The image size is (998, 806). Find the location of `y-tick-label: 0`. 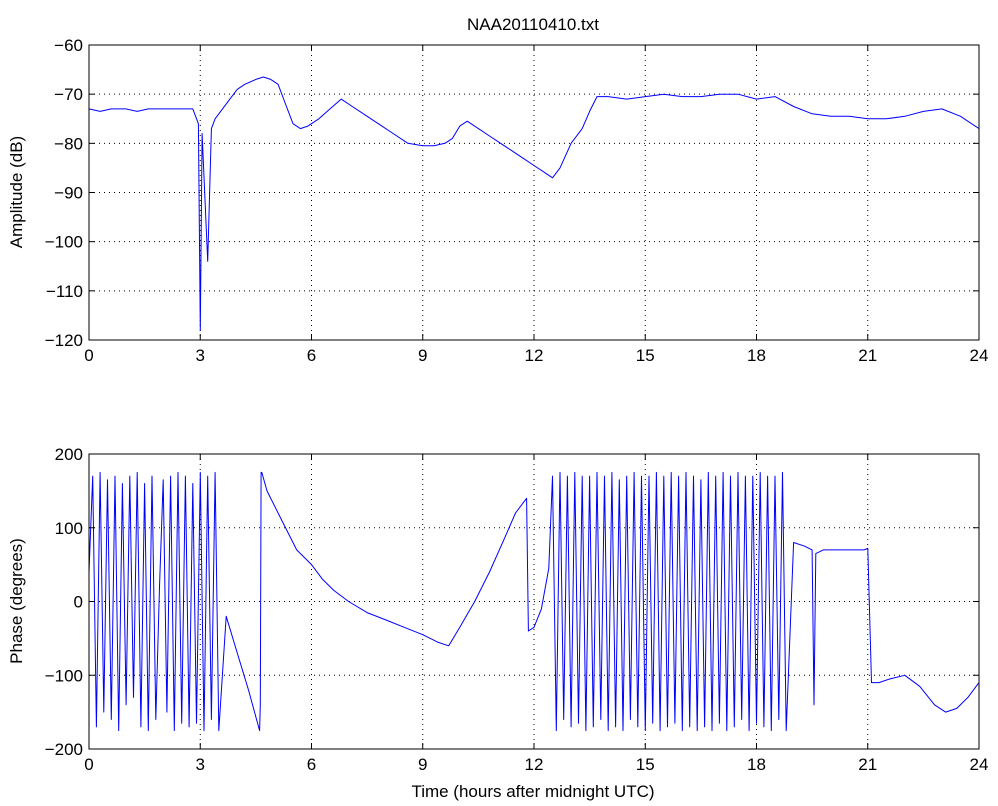

y-tick-label: 0 is located at coordinates (78, 602).